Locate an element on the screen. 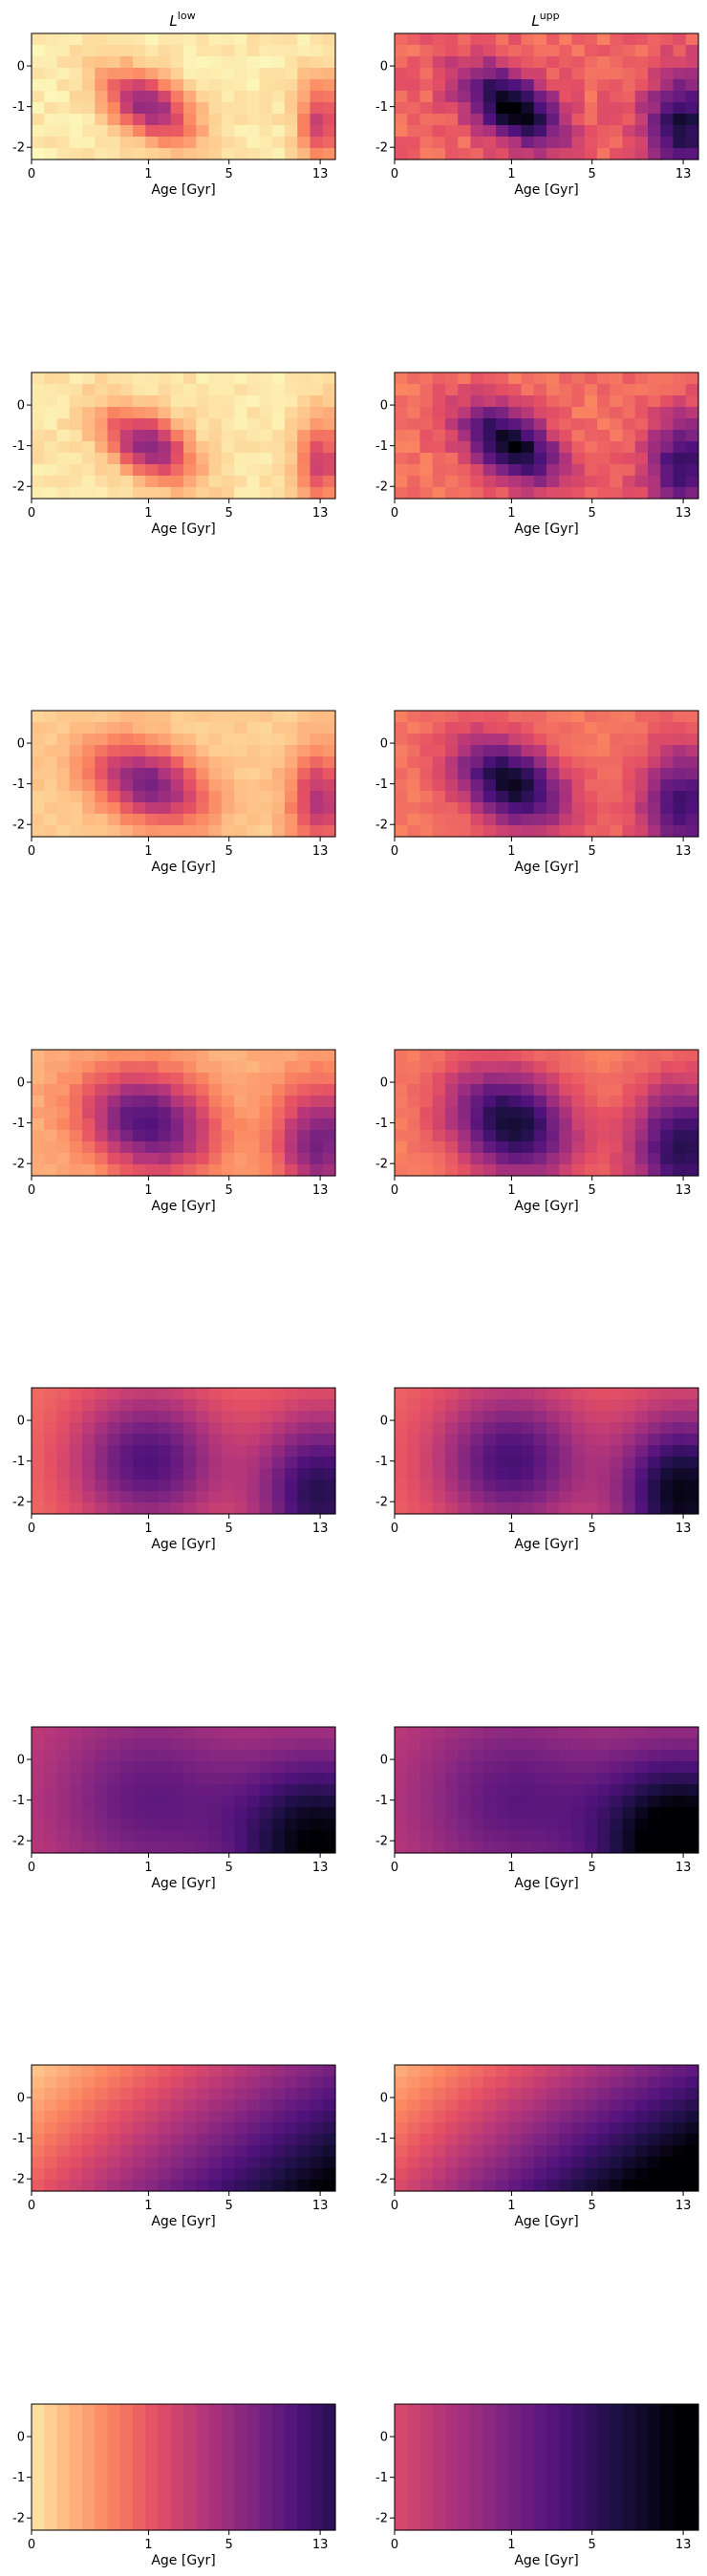  x-tick-label: 5 is located at coordinates (592, 1868).